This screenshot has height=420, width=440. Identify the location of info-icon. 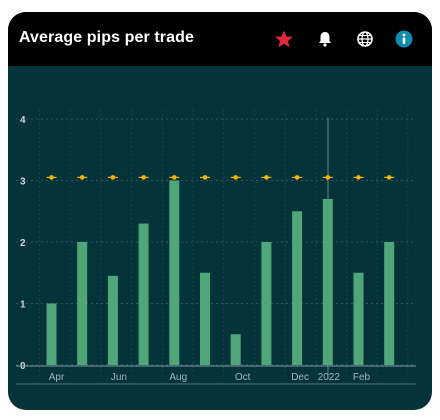
(404, 39).